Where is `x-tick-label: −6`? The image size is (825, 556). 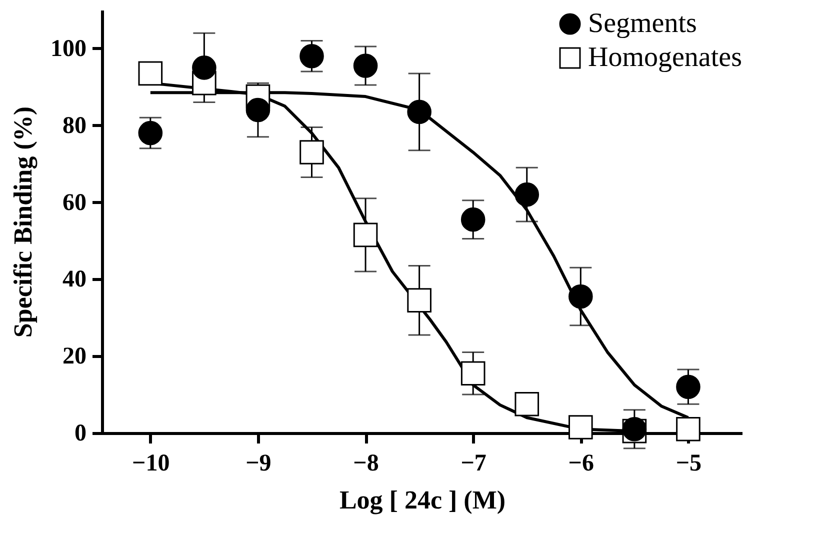 x-tick-label: −6 is located at coordinates (581, 463).